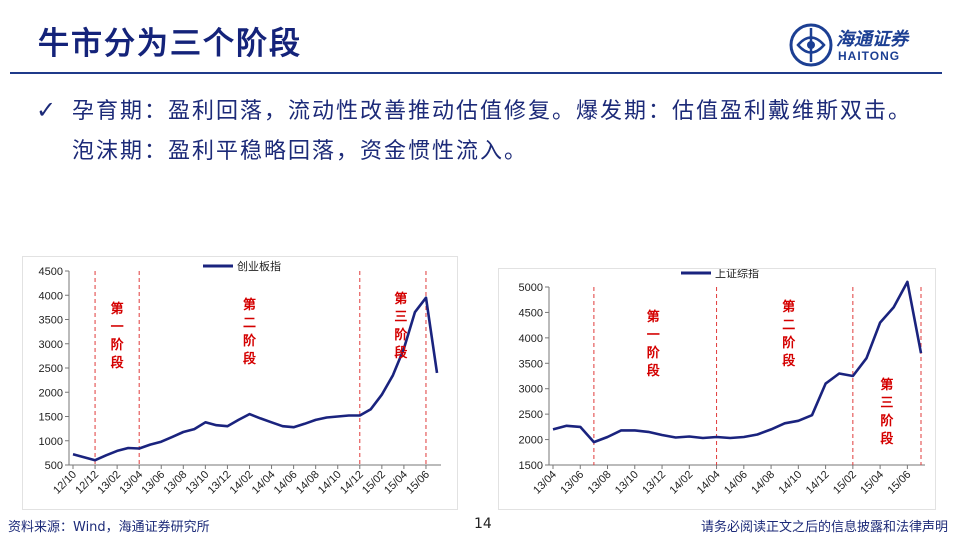  What do you see at coordinates (109, 483) in the screenshot?
I see `x-tick-label: 13/02` at bounding box center [109, 483].